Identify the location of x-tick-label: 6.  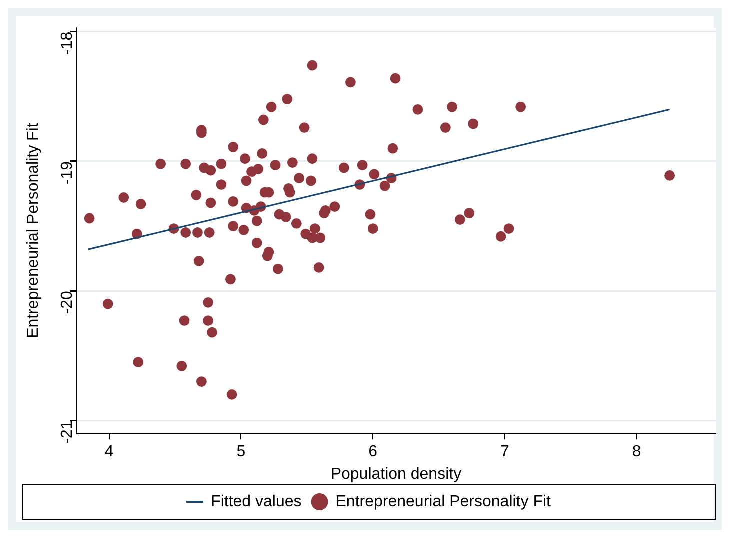
(373, 452).